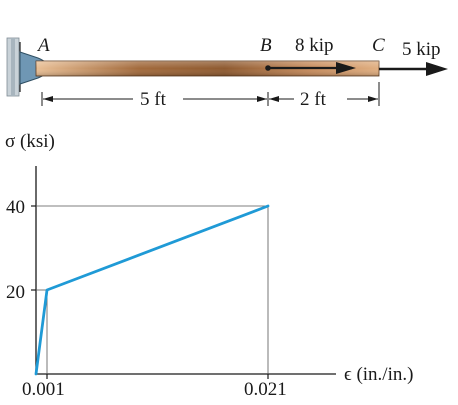  I want to click on x-tick-label-0001: 0.001, so click(43, 389).